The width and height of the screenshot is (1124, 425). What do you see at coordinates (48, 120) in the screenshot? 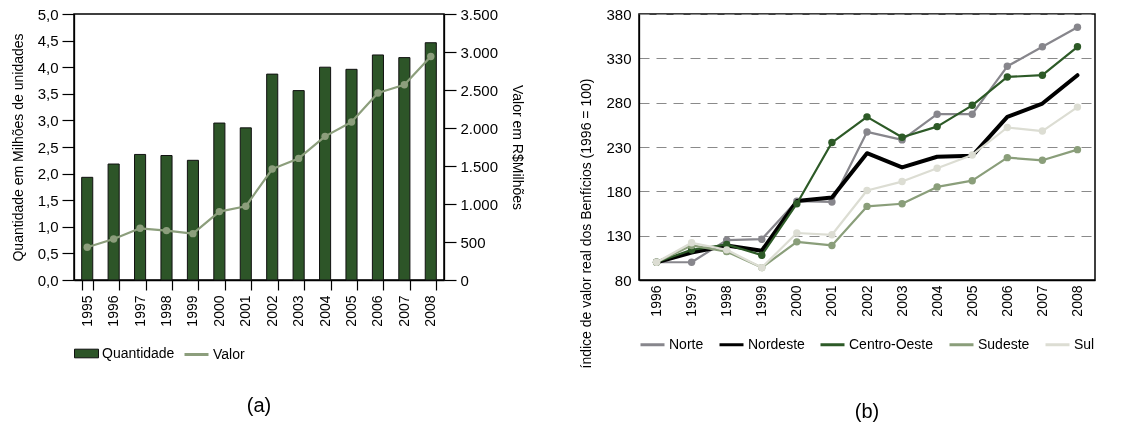
I see `y-tick-label: 3,0` at bounding box center [48, 120].